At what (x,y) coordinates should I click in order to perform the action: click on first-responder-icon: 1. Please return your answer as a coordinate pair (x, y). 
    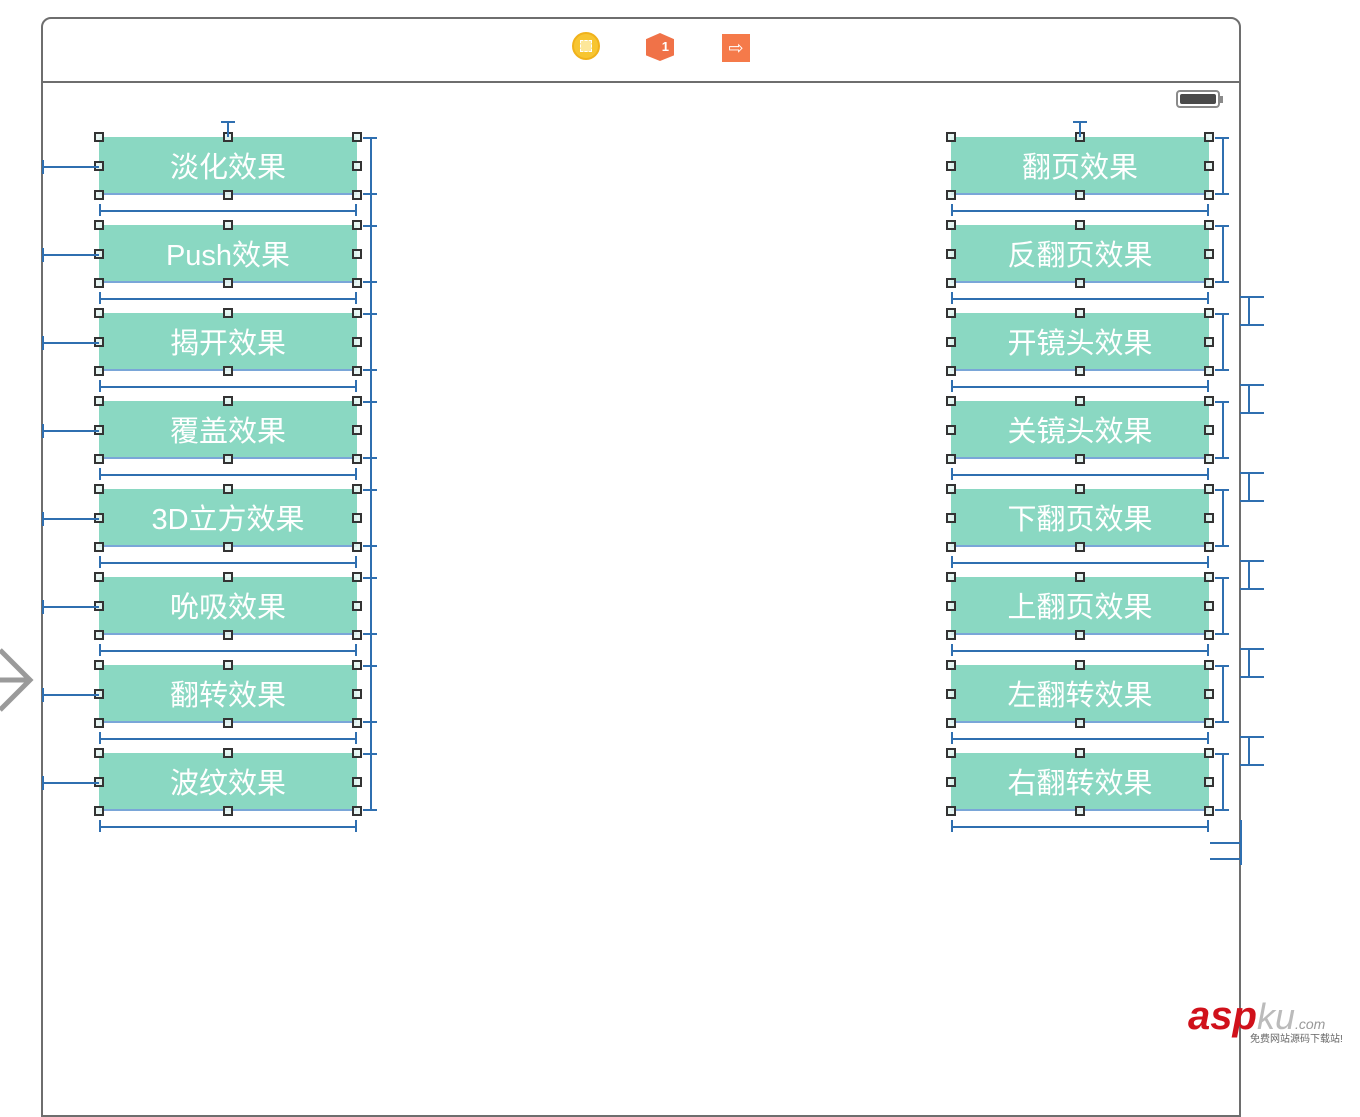
    Looking at the image, I should click on (660, 47).